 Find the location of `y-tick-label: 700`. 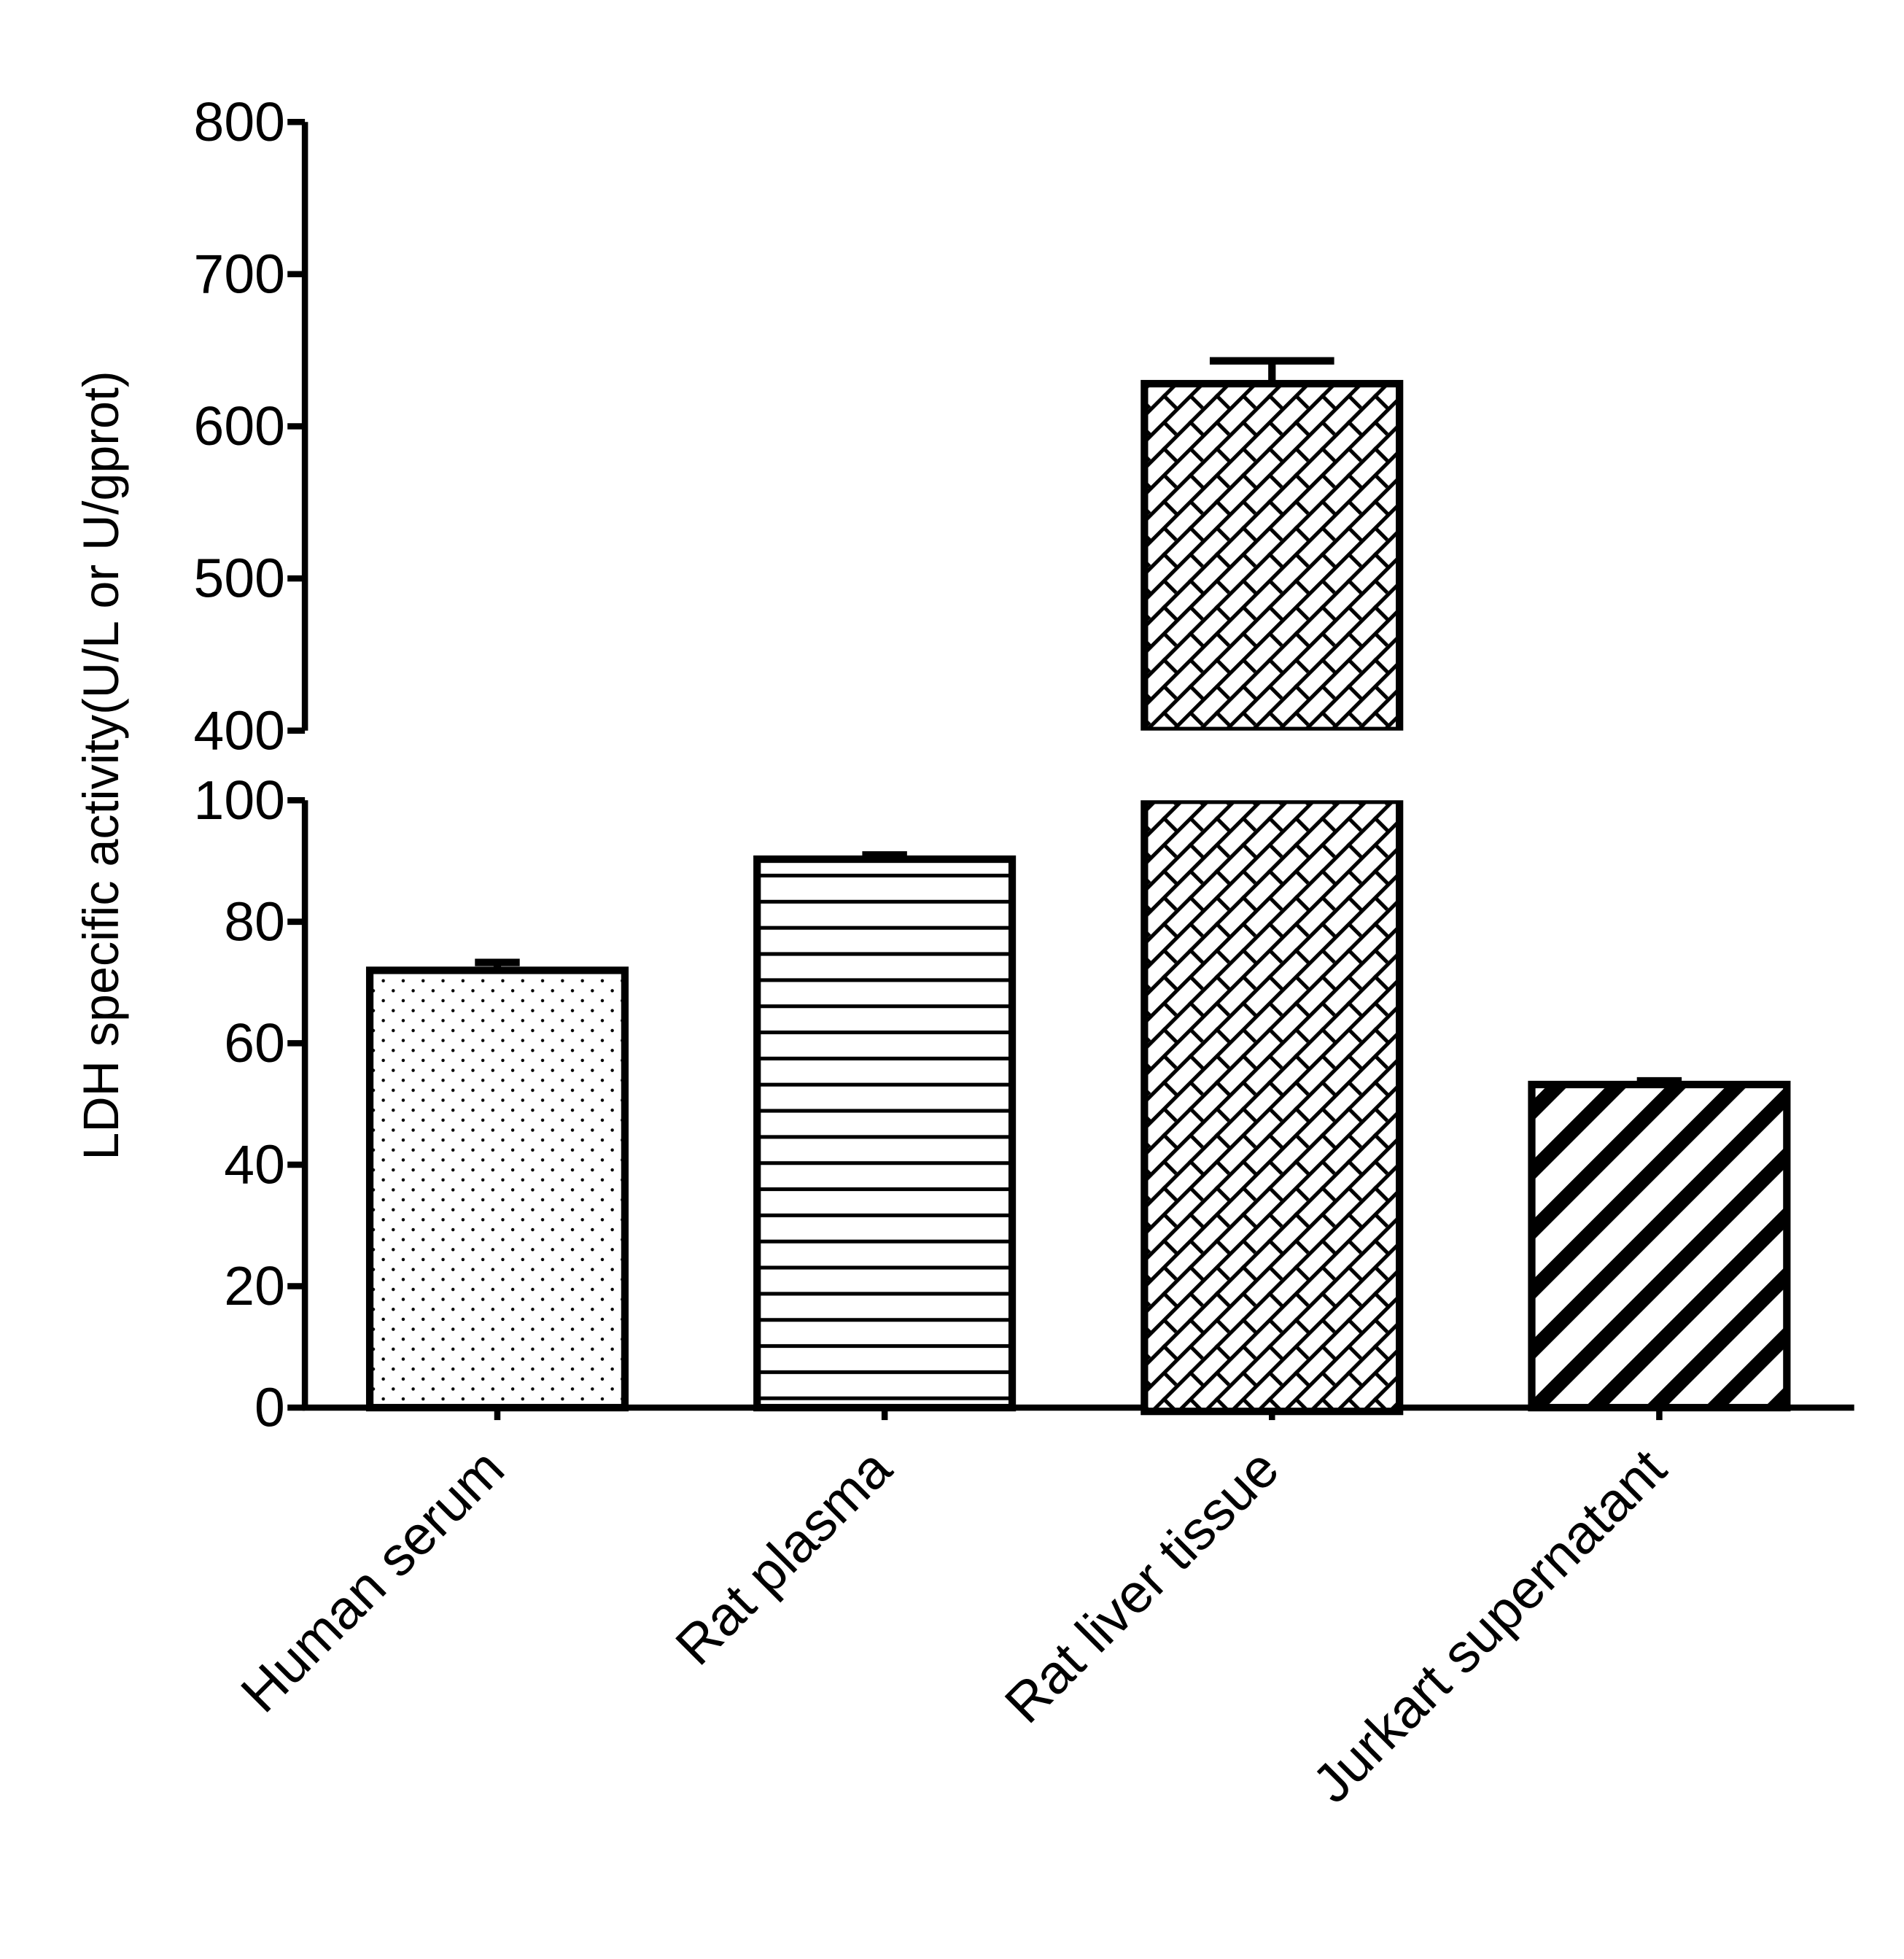

y-tick-label: 700 is located at coordinates (239, 273).